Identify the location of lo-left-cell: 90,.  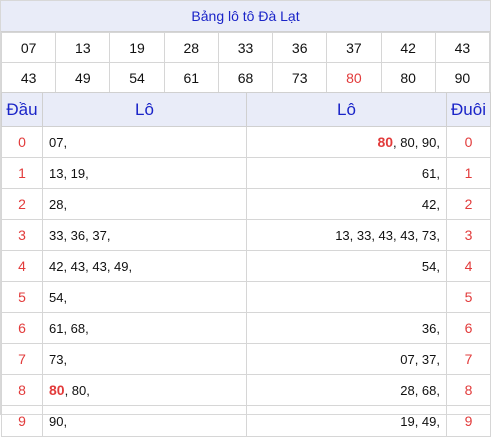
(144, 421).